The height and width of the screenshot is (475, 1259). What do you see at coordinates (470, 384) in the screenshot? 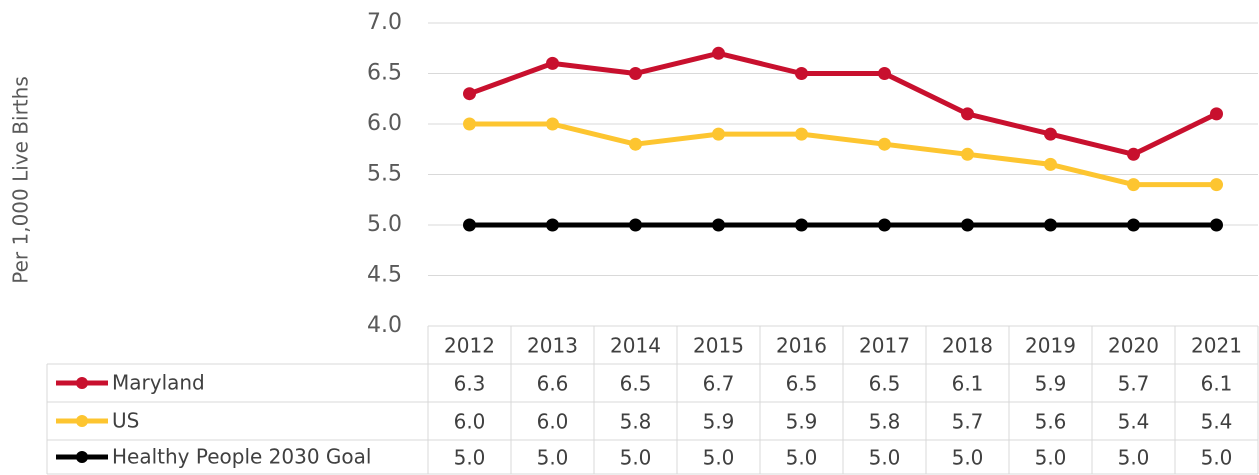
I see `table-value: 6.3` at bounding box center [470, 384].